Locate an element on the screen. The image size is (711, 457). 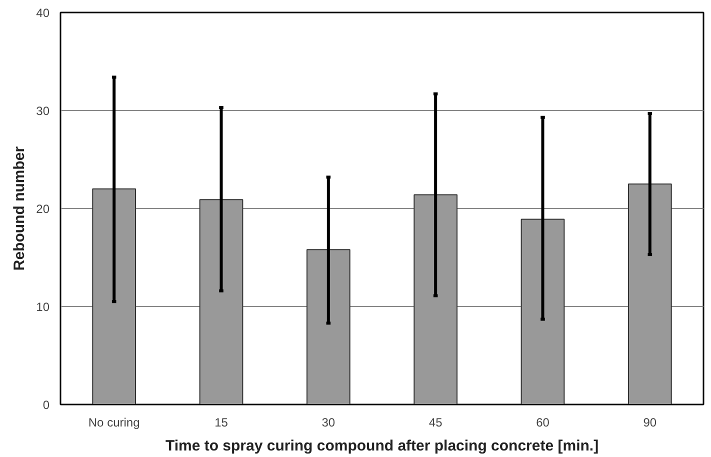
y-tick-label: 10 is located at coordinates (43, 307).